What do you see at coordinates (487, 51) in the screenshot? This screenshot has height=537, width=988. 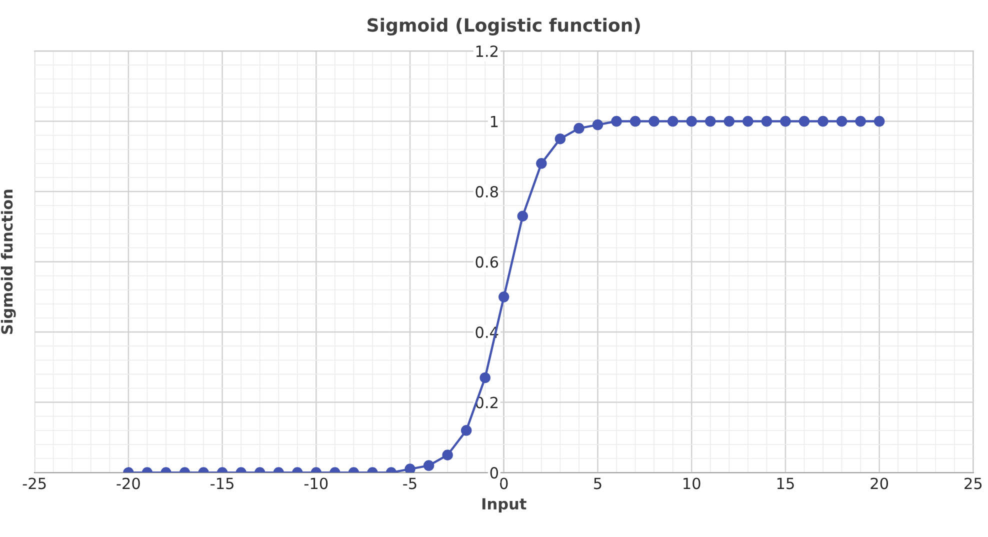 I see `y-tick-label: 1.2` at bounding box center [487, 51].